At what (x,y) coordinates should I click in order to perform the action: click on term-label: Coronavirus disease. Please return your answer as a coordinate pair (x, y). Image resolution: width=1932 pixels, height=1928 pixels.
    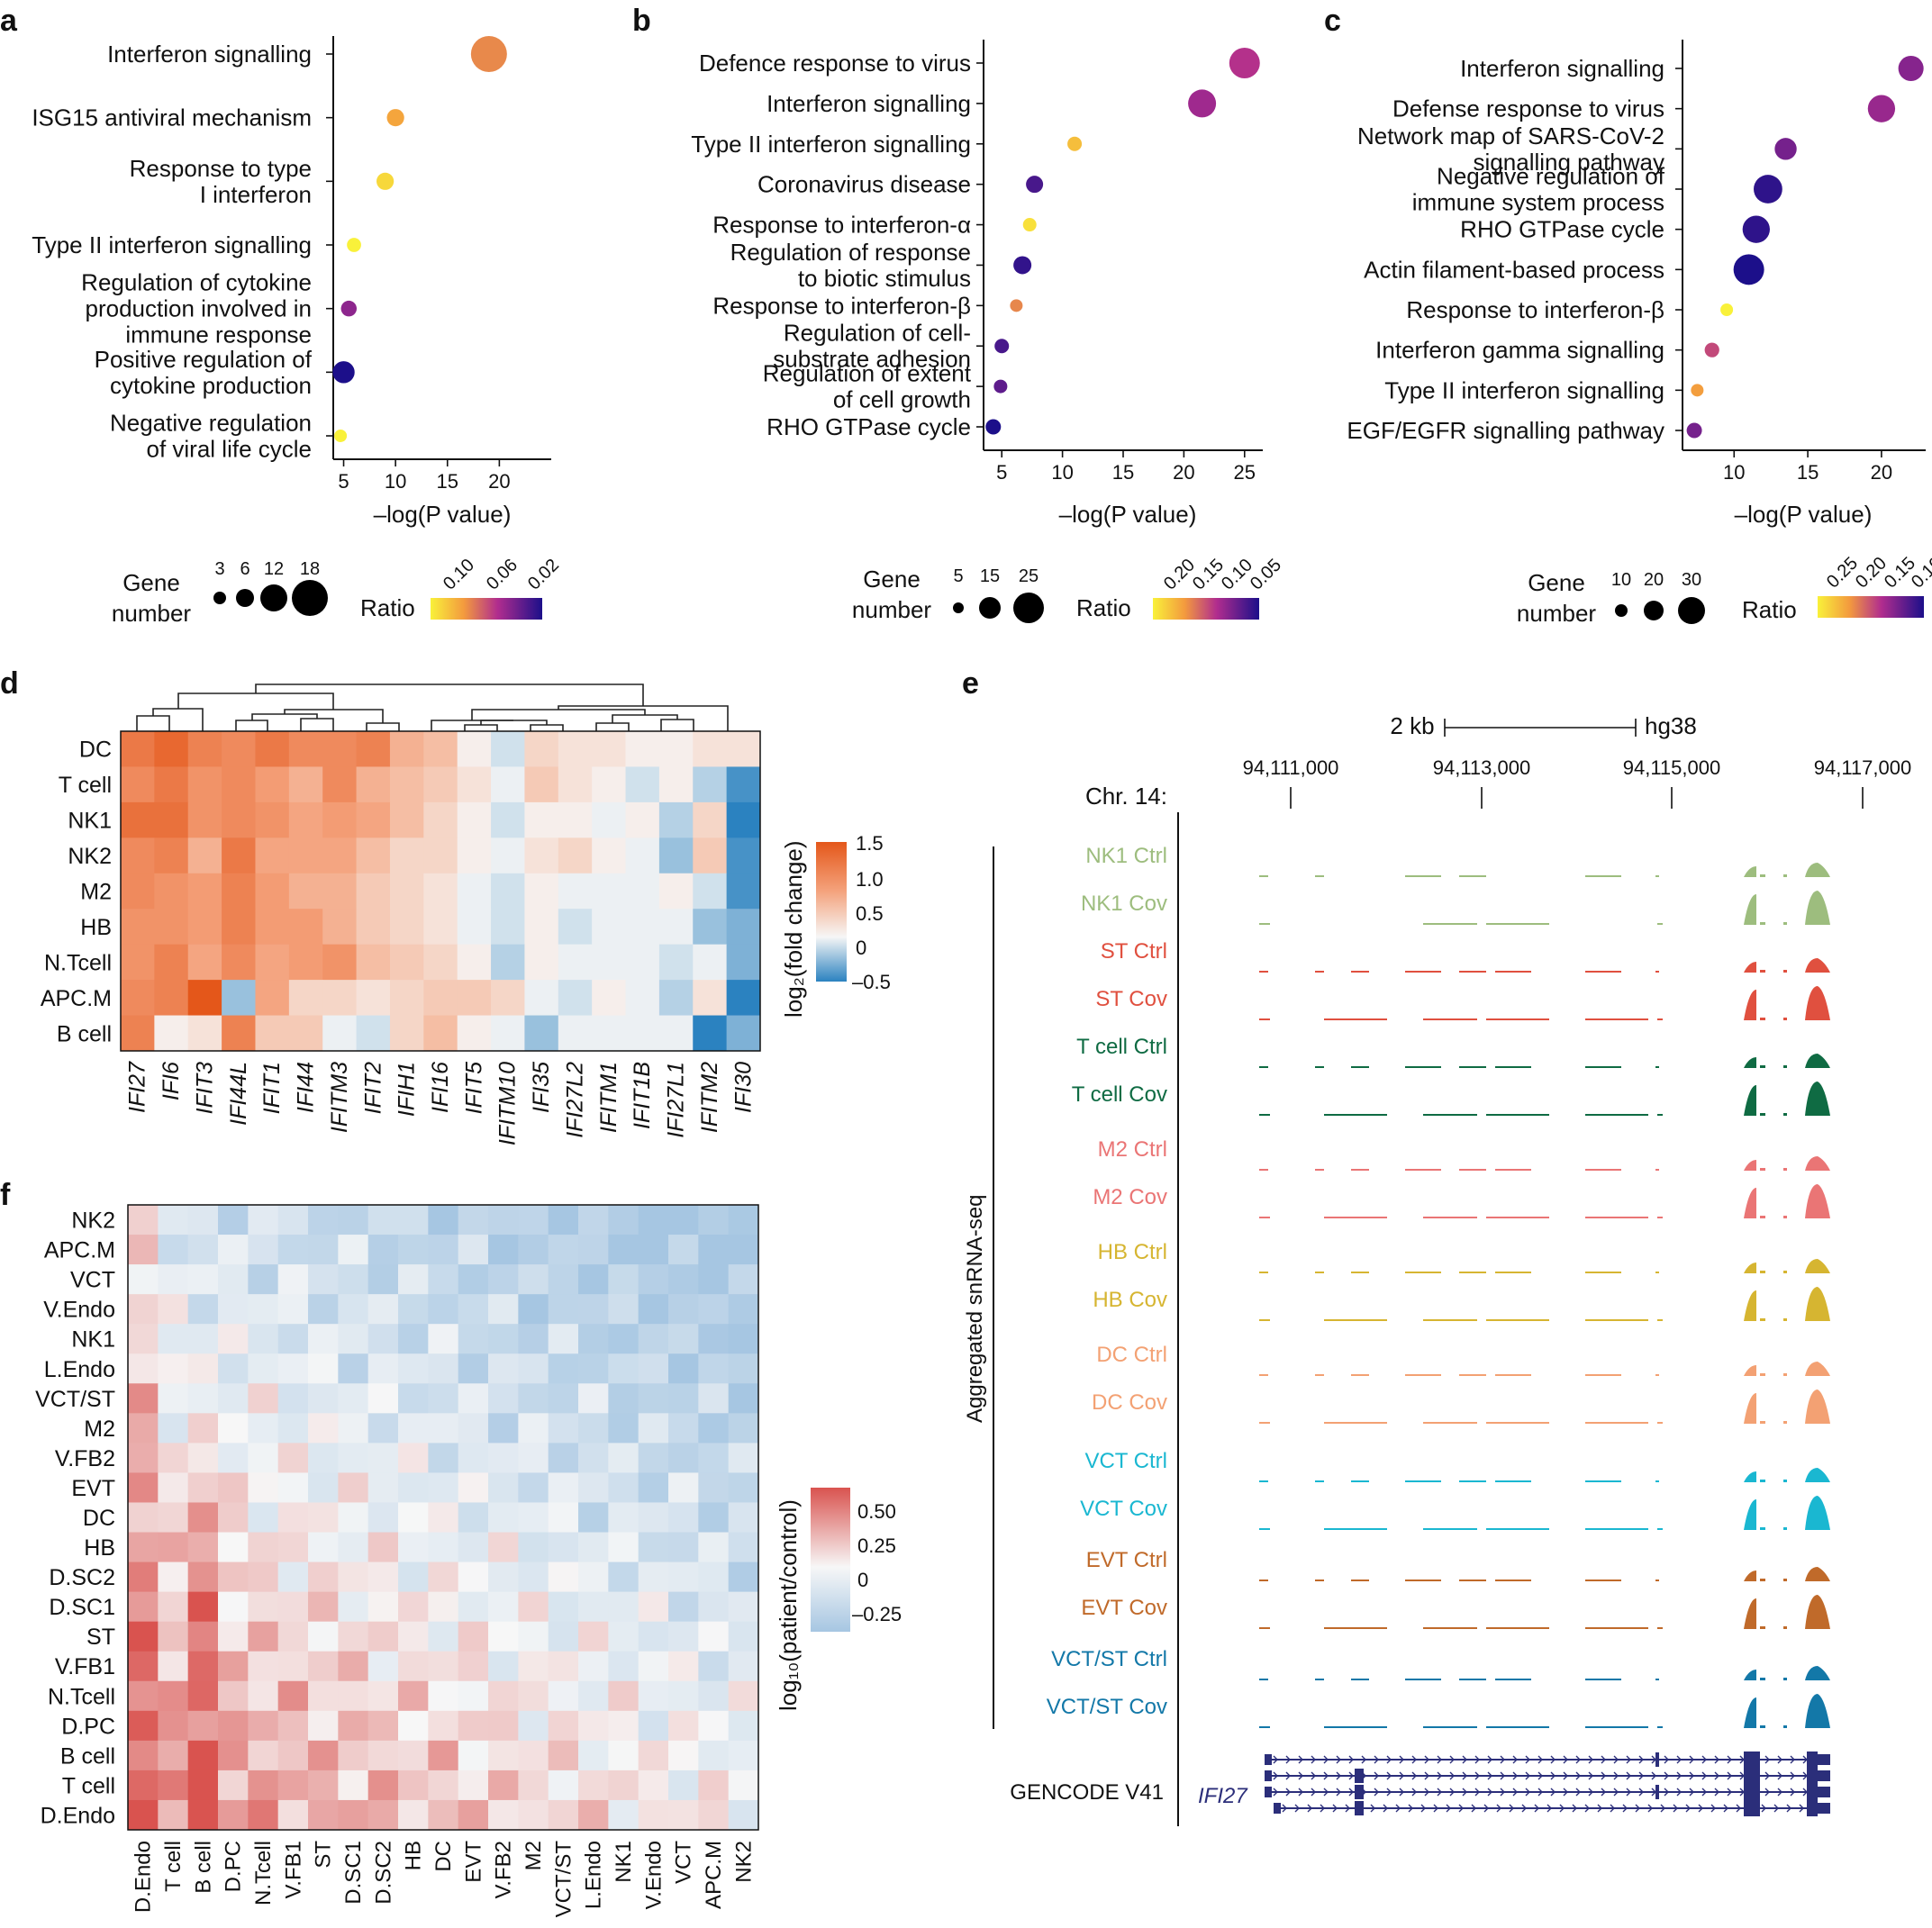
    Looking at the image, I should click on (864, 184).